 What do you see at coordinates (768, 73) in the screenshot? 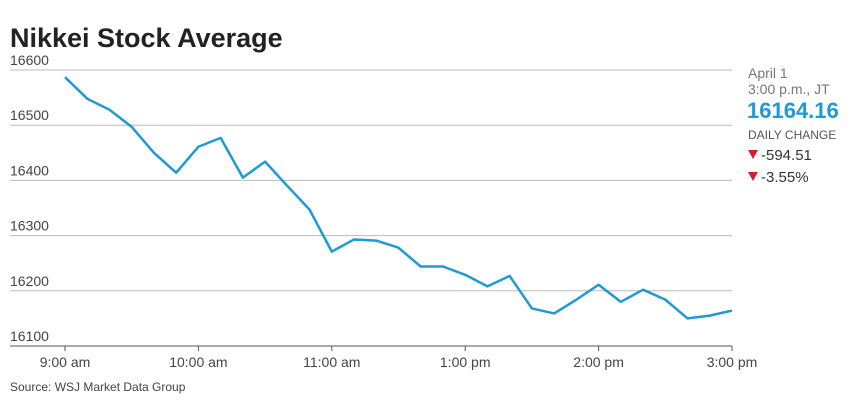
I see `date: April 1` at bounding box center [768, 73].